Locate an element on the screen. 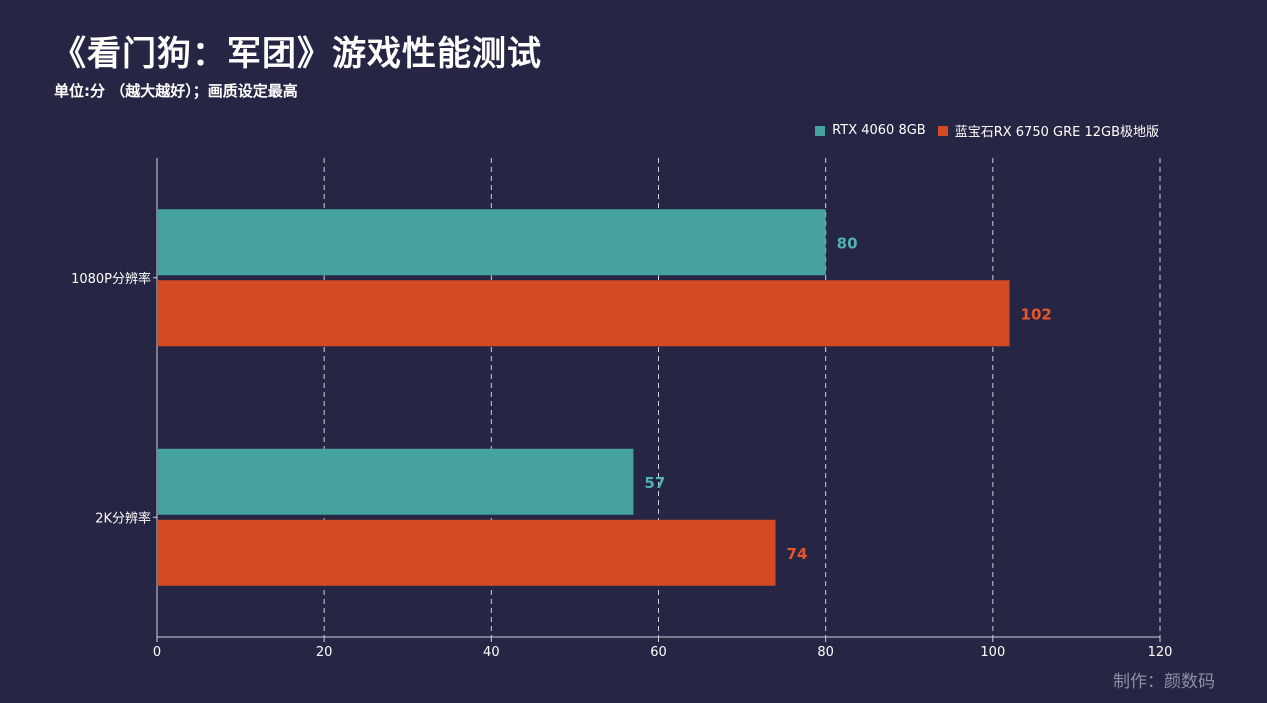 This screenshot has width=1267, height=703. data-label: 80 is located at coordinates (847, 243).